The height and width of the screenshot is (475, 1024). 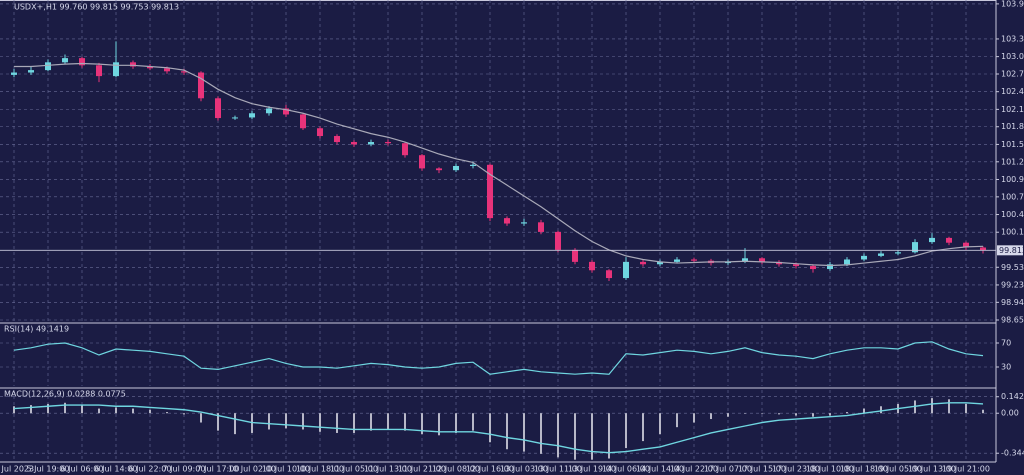 I want to click on y-tick-label: 30, so click(x=1006, y=367).